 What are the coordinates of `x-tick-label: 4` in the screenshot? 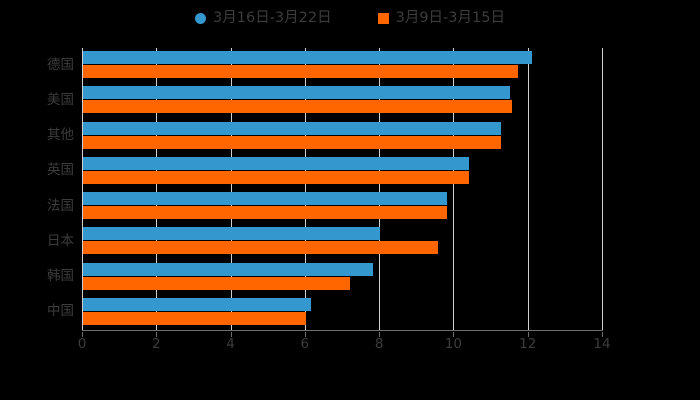 It's located at (230, 344).